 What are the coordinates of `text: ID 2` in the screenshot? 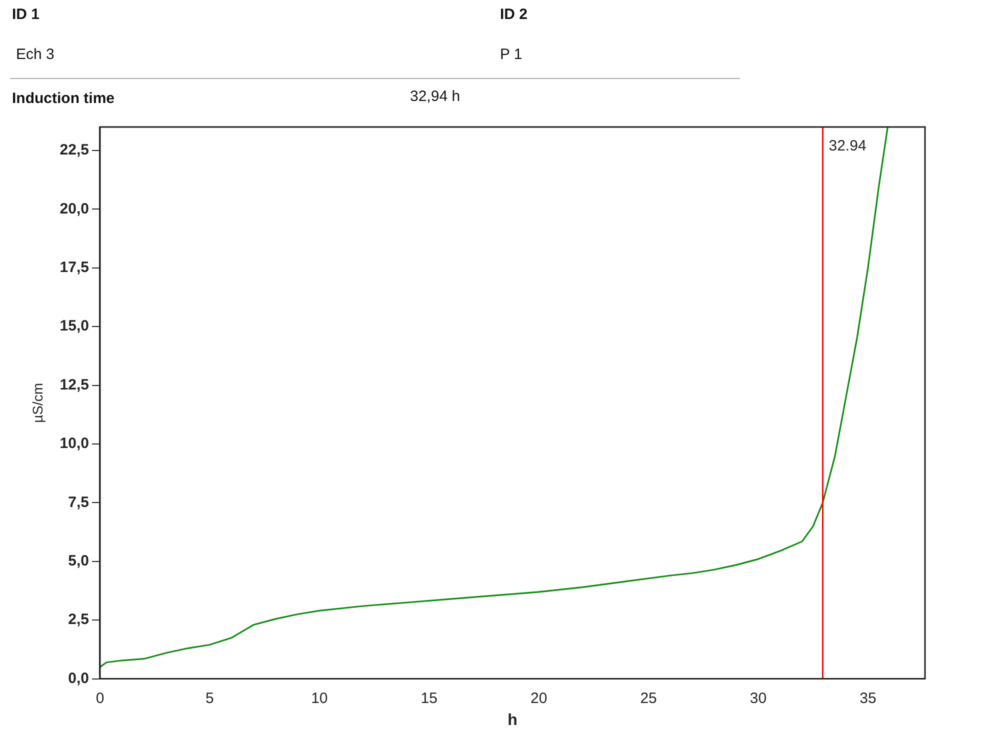 It's located at (514, 14).